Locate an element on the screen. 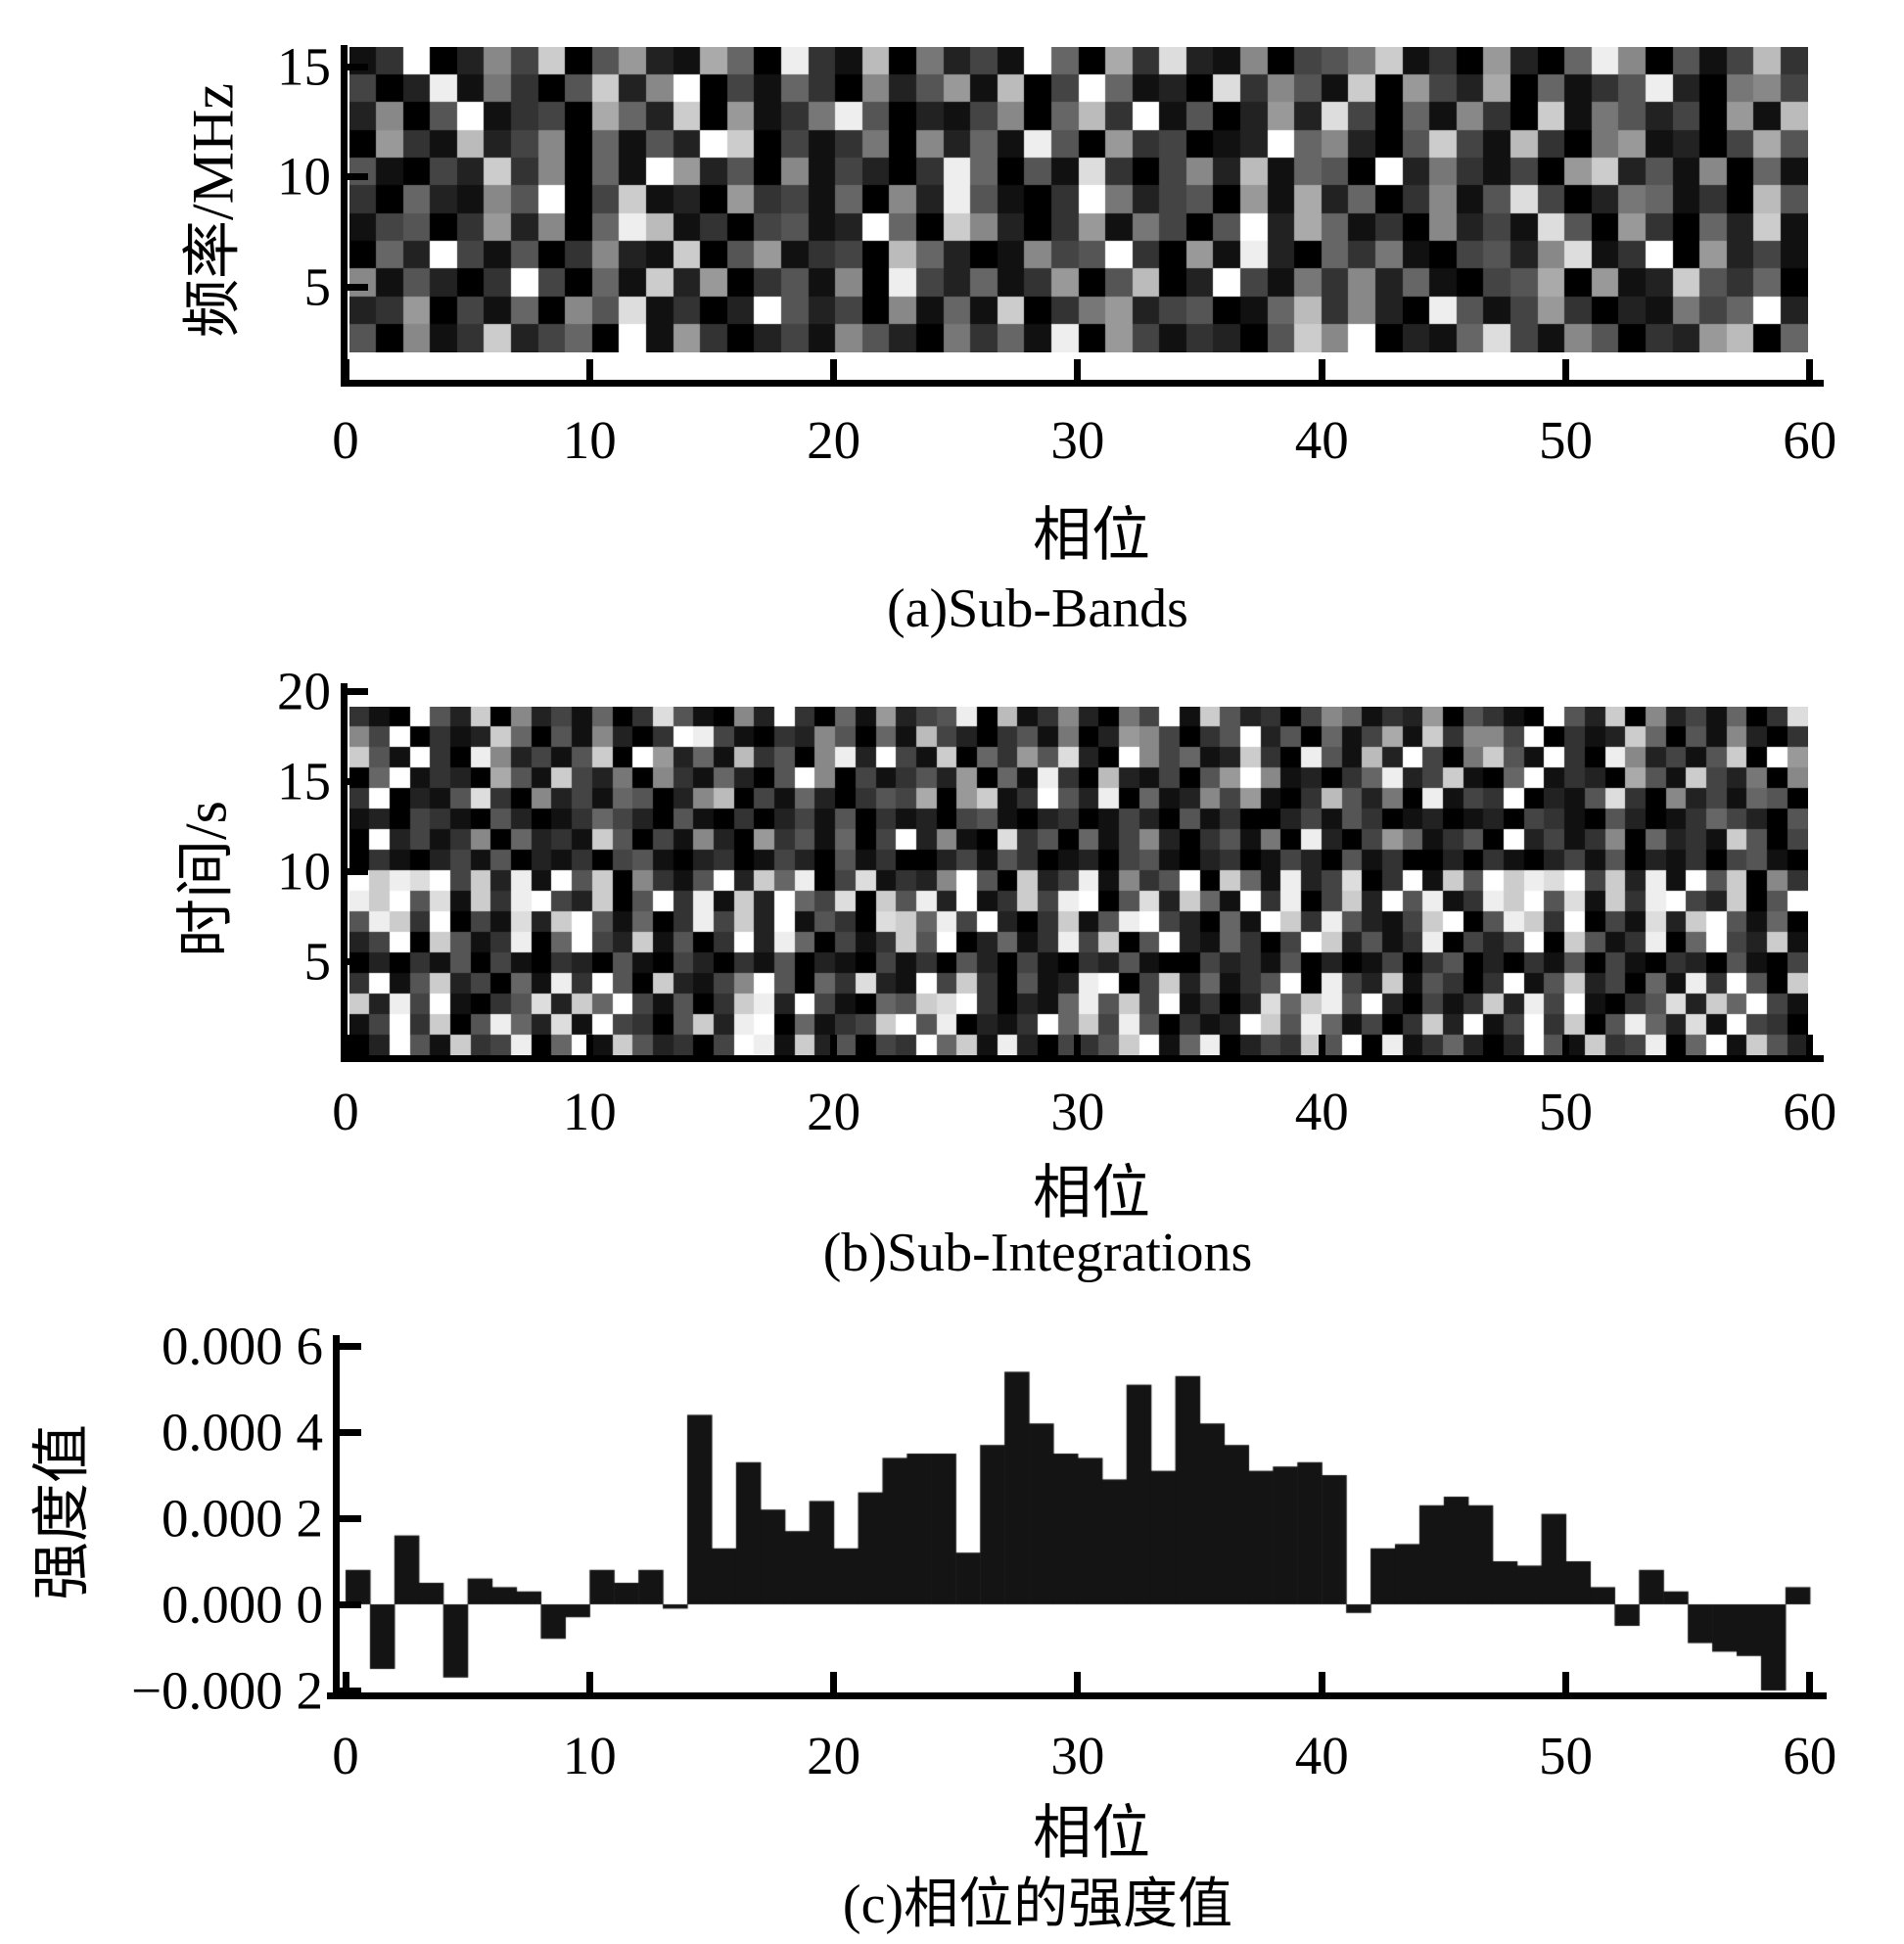 The height and width of the screenshot is (1944, 1904). y-tick-label: 0.000 2 is located at coordinates (242, 1519).